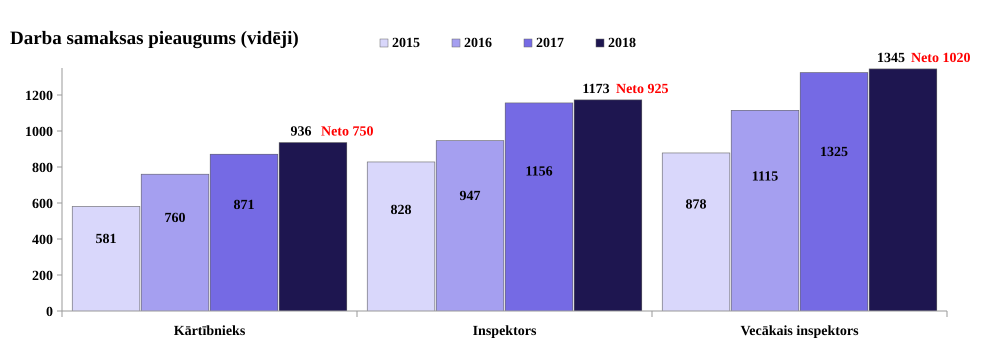 The width and height of the screenshot is (987, 343). Describe the element at coordinates (401, 210) in the screenshot. I see `data-label: 828` at that location.